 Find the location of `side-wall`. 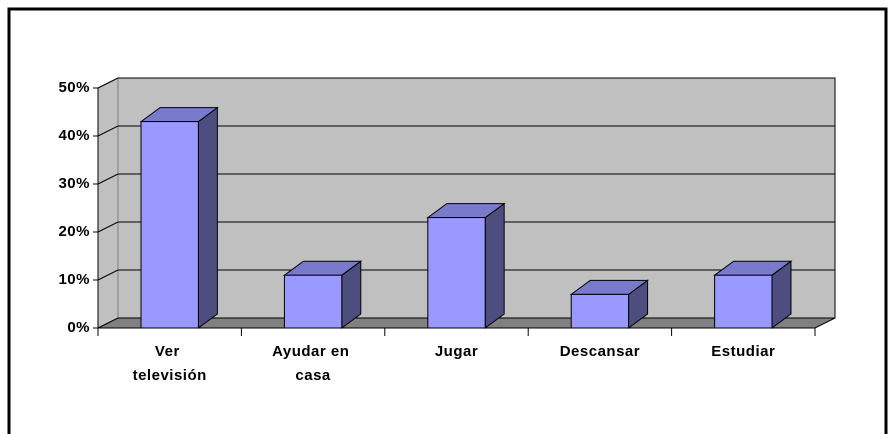

side-wall is located at coordinates (108, 203).